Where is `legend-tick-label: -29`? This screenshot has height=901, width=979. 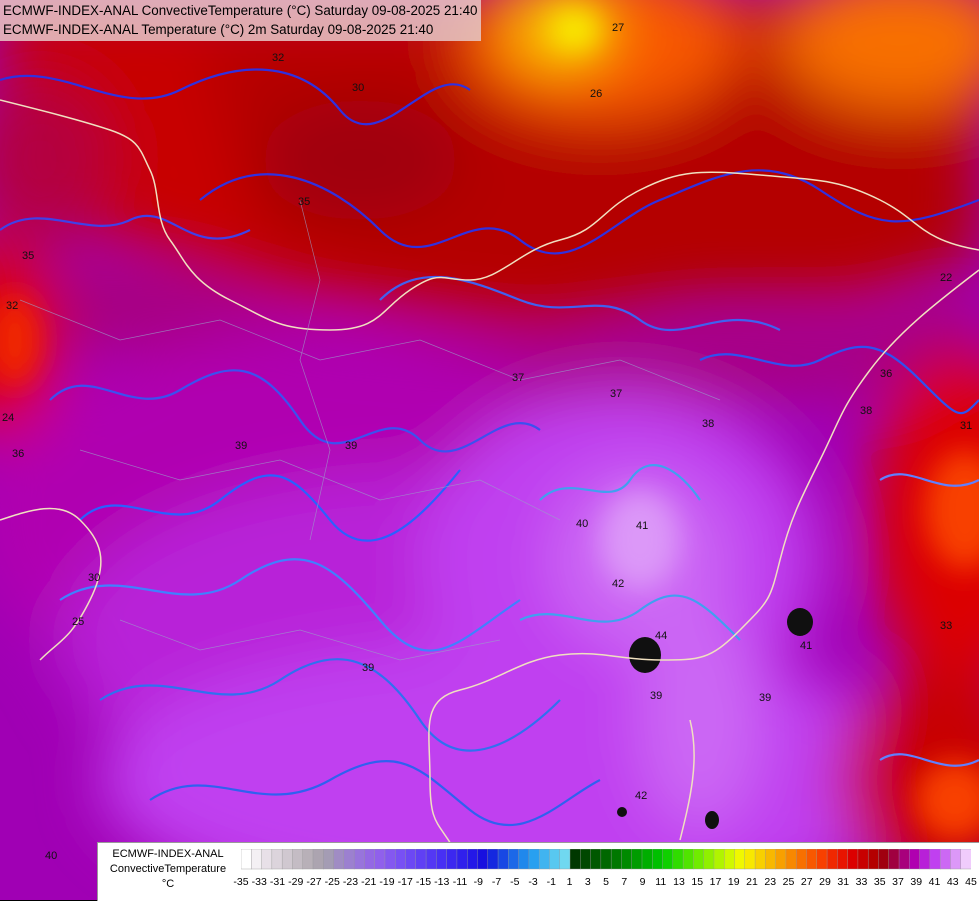
legend-tick-label: -29 is located at coordinates (296, 882).